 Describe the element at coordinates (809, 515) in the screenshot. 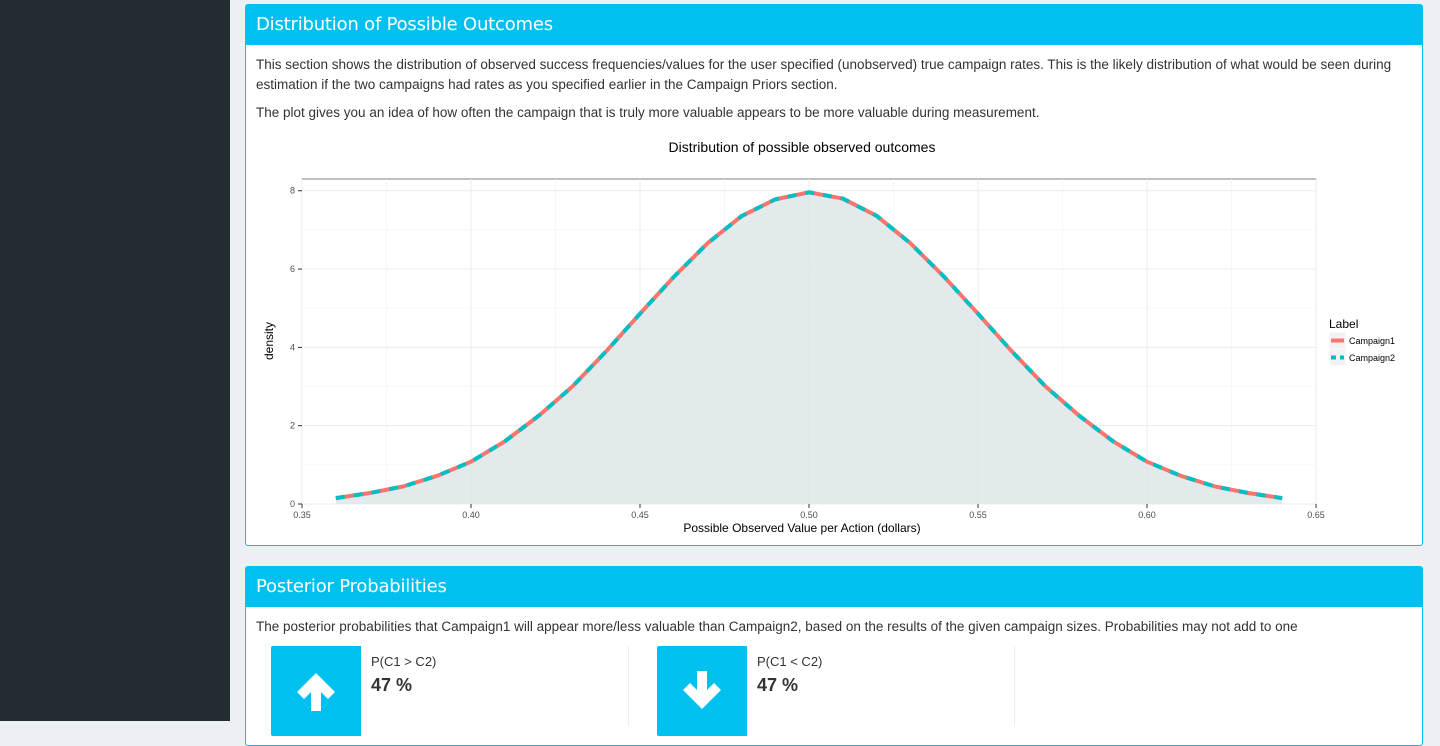

I see `x-tick-label: 0.50` at that location.